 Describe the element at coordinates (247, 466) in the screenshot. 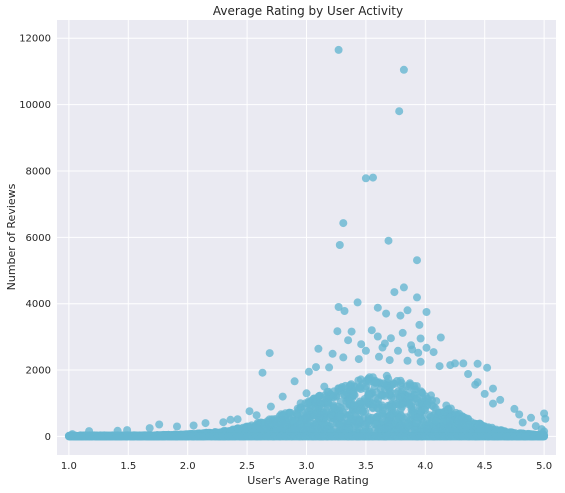

I see `x-tick-label: 2.5` at that location.